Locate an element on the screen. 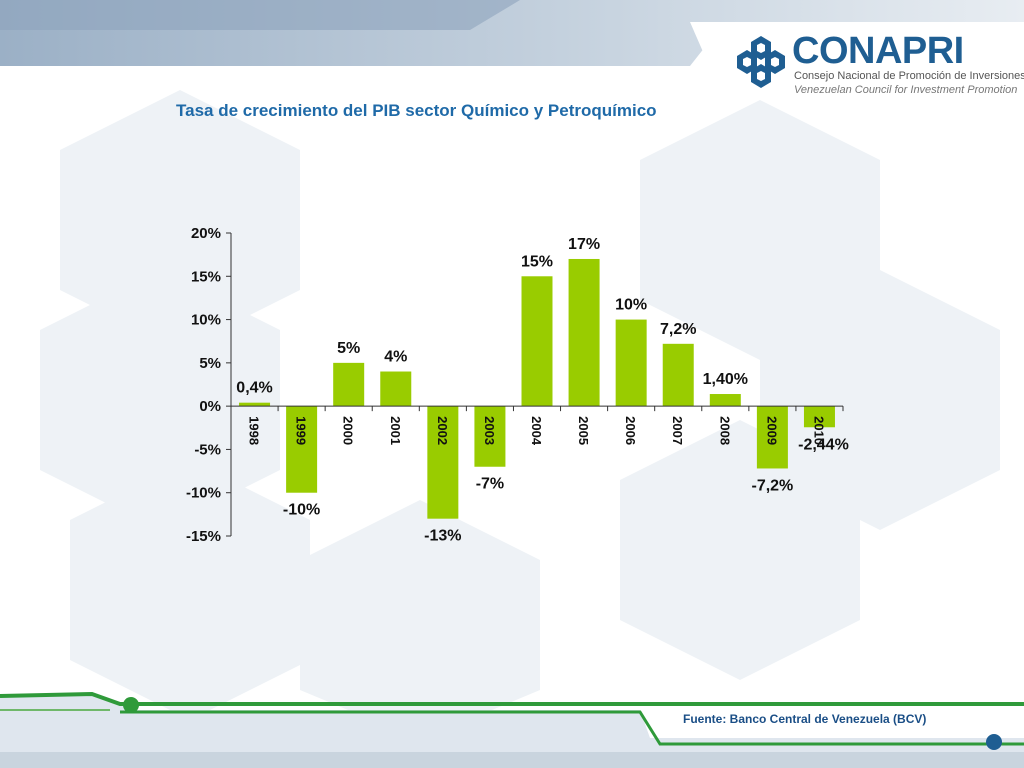 The height and width of the screenshot is (768, 1024). category-label: 2005 is located at coordinates (583, 430).